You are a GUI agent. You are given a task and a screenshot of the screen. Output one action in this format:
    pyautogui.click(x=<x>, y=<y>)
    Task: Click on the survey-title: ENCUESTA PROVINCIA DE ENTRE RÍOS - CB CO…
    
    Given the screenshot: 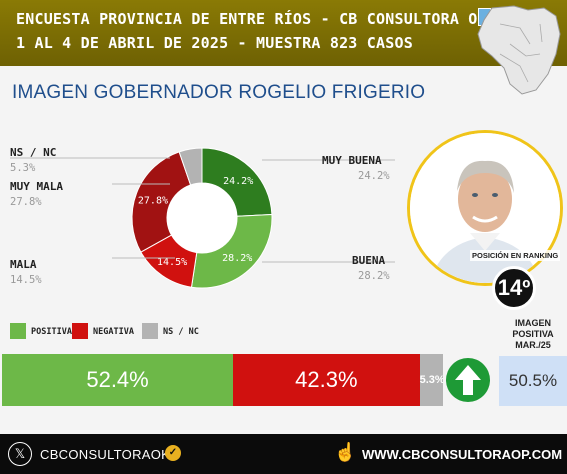 What is the action you would take?
    pyautogui.click(x=251, y=19)
    